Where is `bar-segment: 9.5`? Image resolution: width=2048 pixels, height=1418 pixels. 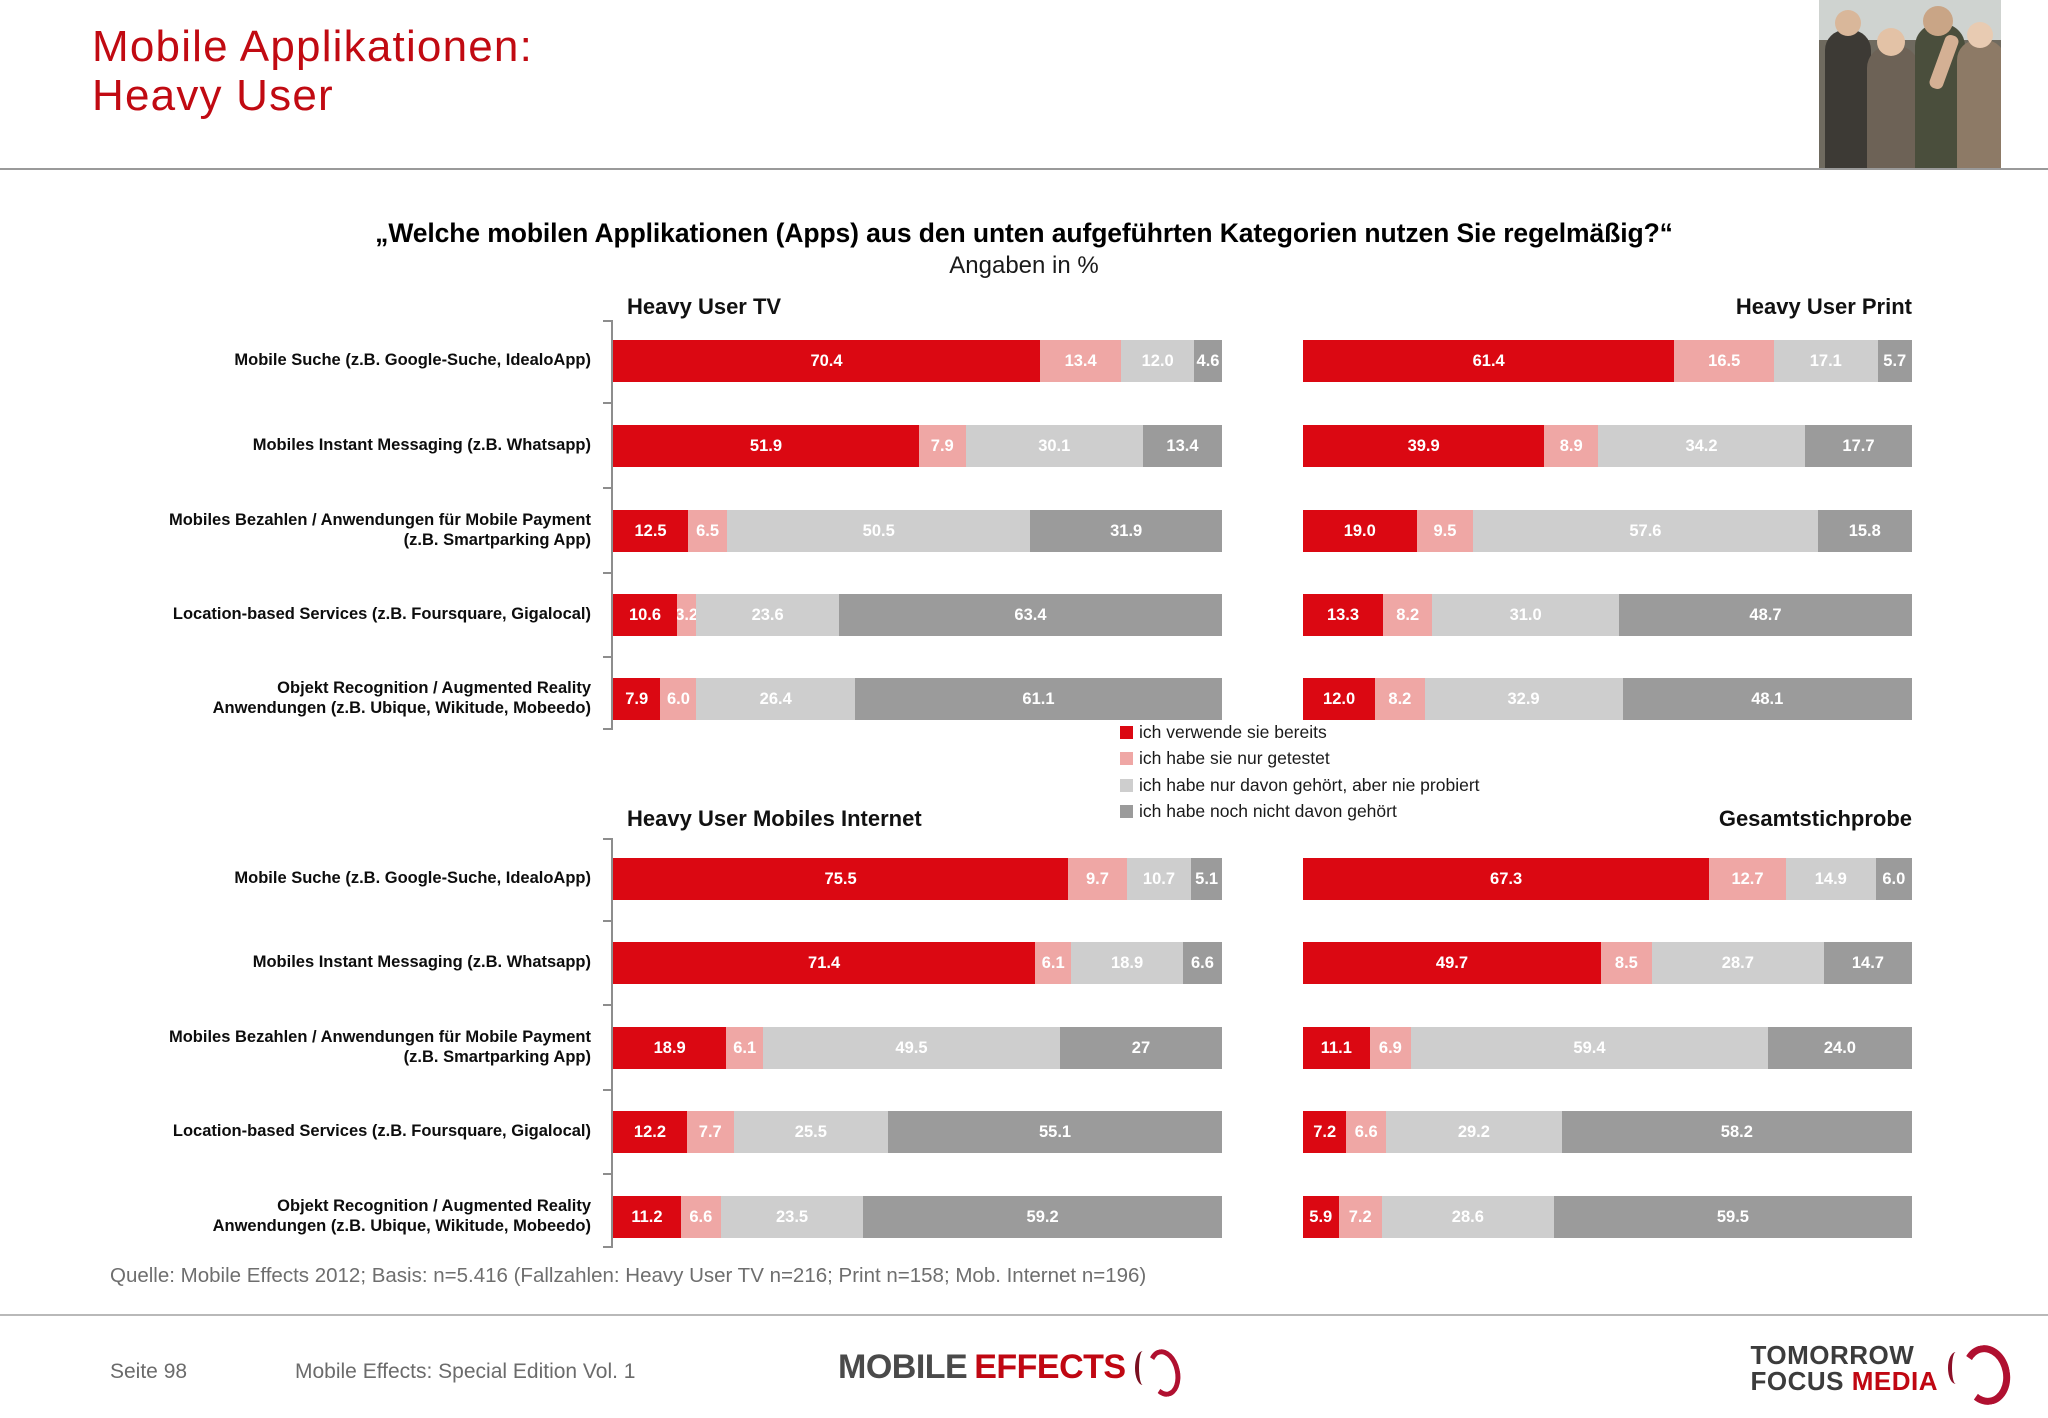
bar-segment: 9.5 is located at coordinates (1445, 531).